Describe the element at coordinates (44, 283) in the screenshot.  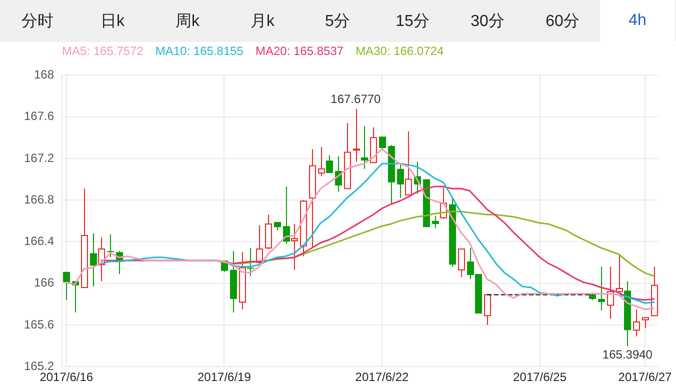
I see `y-tick-label: 166` at that location.